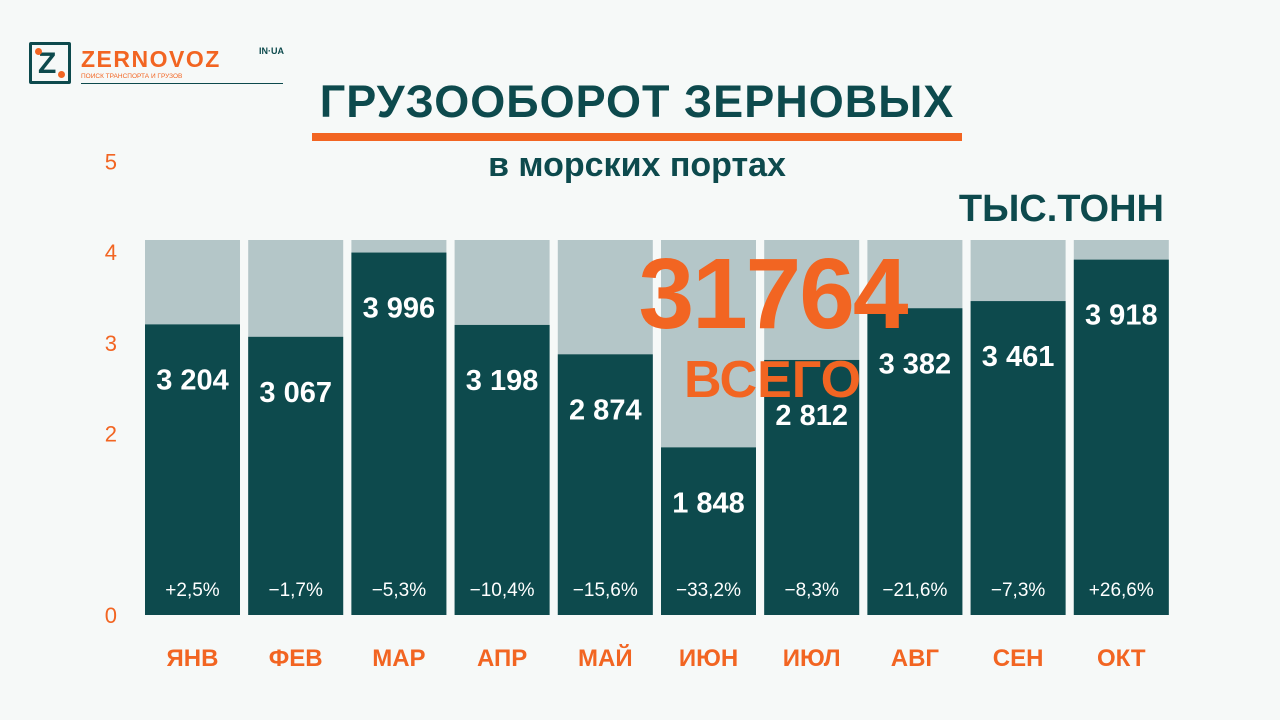  I want to click on x-tick-label: АПР, so click(502, 658).